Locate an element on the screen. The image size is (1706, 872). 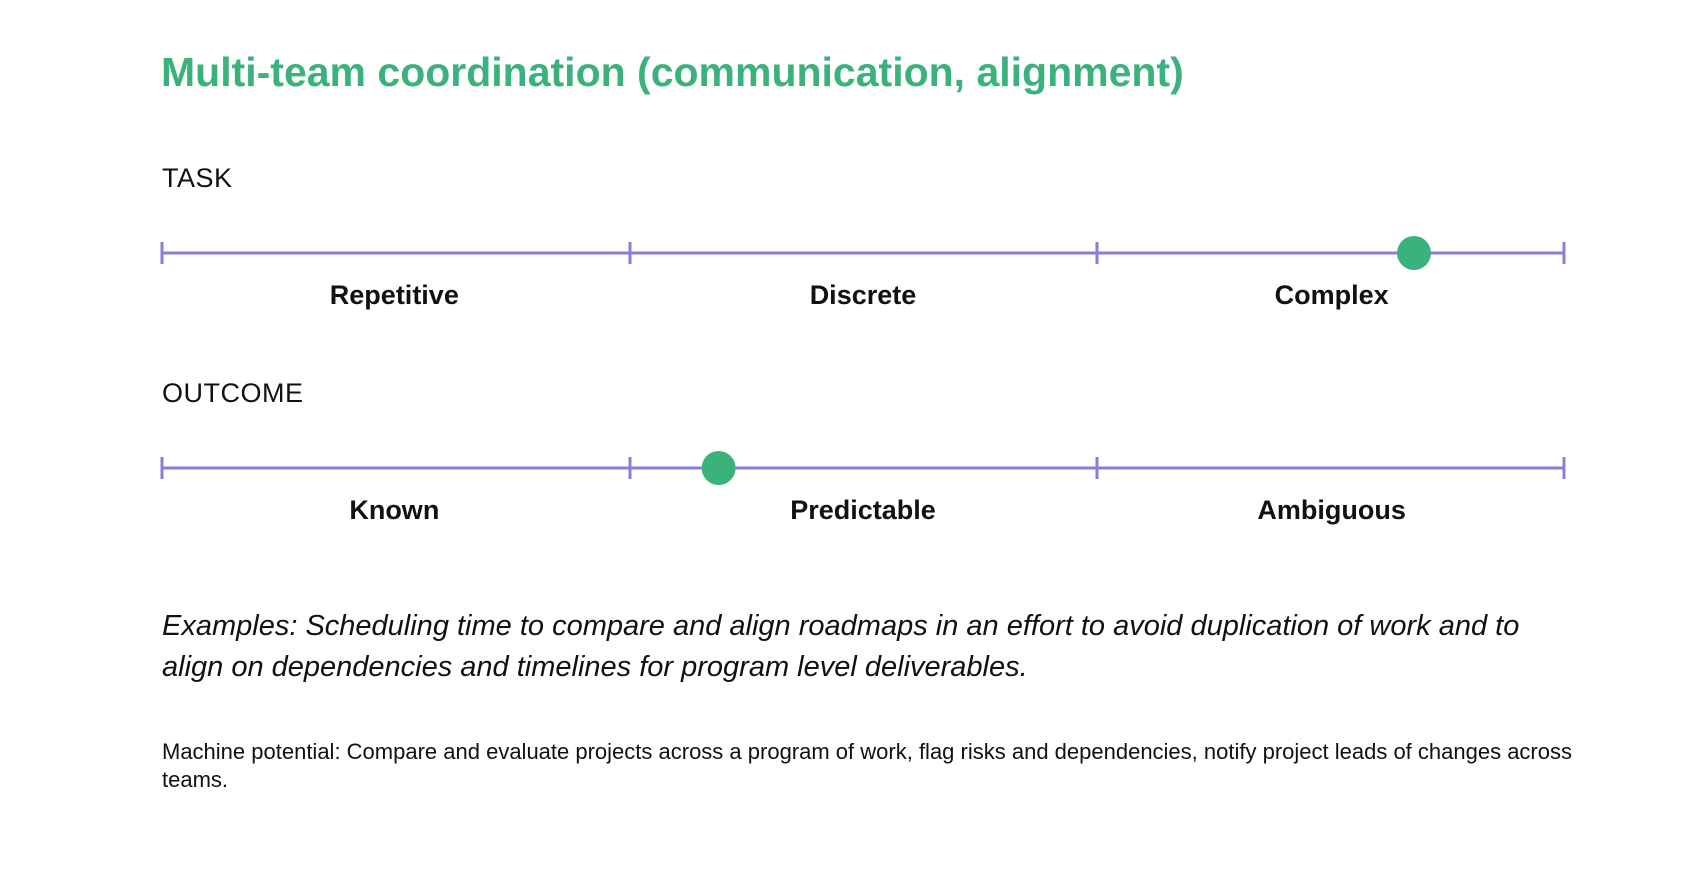
task-scale is located at coordinates (863, 255).